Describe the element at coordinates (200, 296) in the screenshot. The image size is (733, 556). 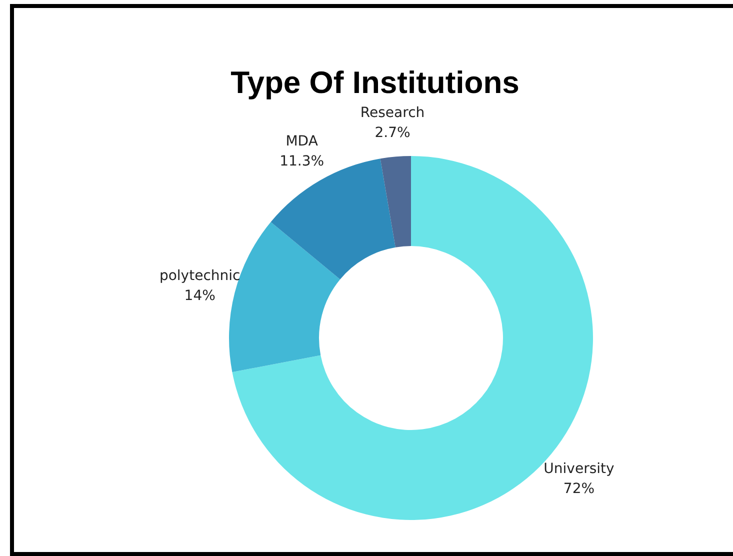
I see `data-label: 14%` at that location.